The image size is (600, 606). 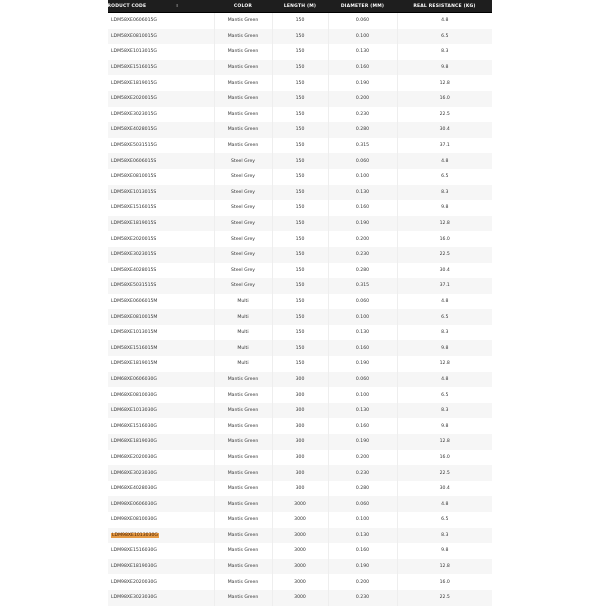 What do you see at coordinates (161, 254) in the screenshot?
I see `product-code-cell: LDM58XE3023015S` at bounding box center [161, 254].